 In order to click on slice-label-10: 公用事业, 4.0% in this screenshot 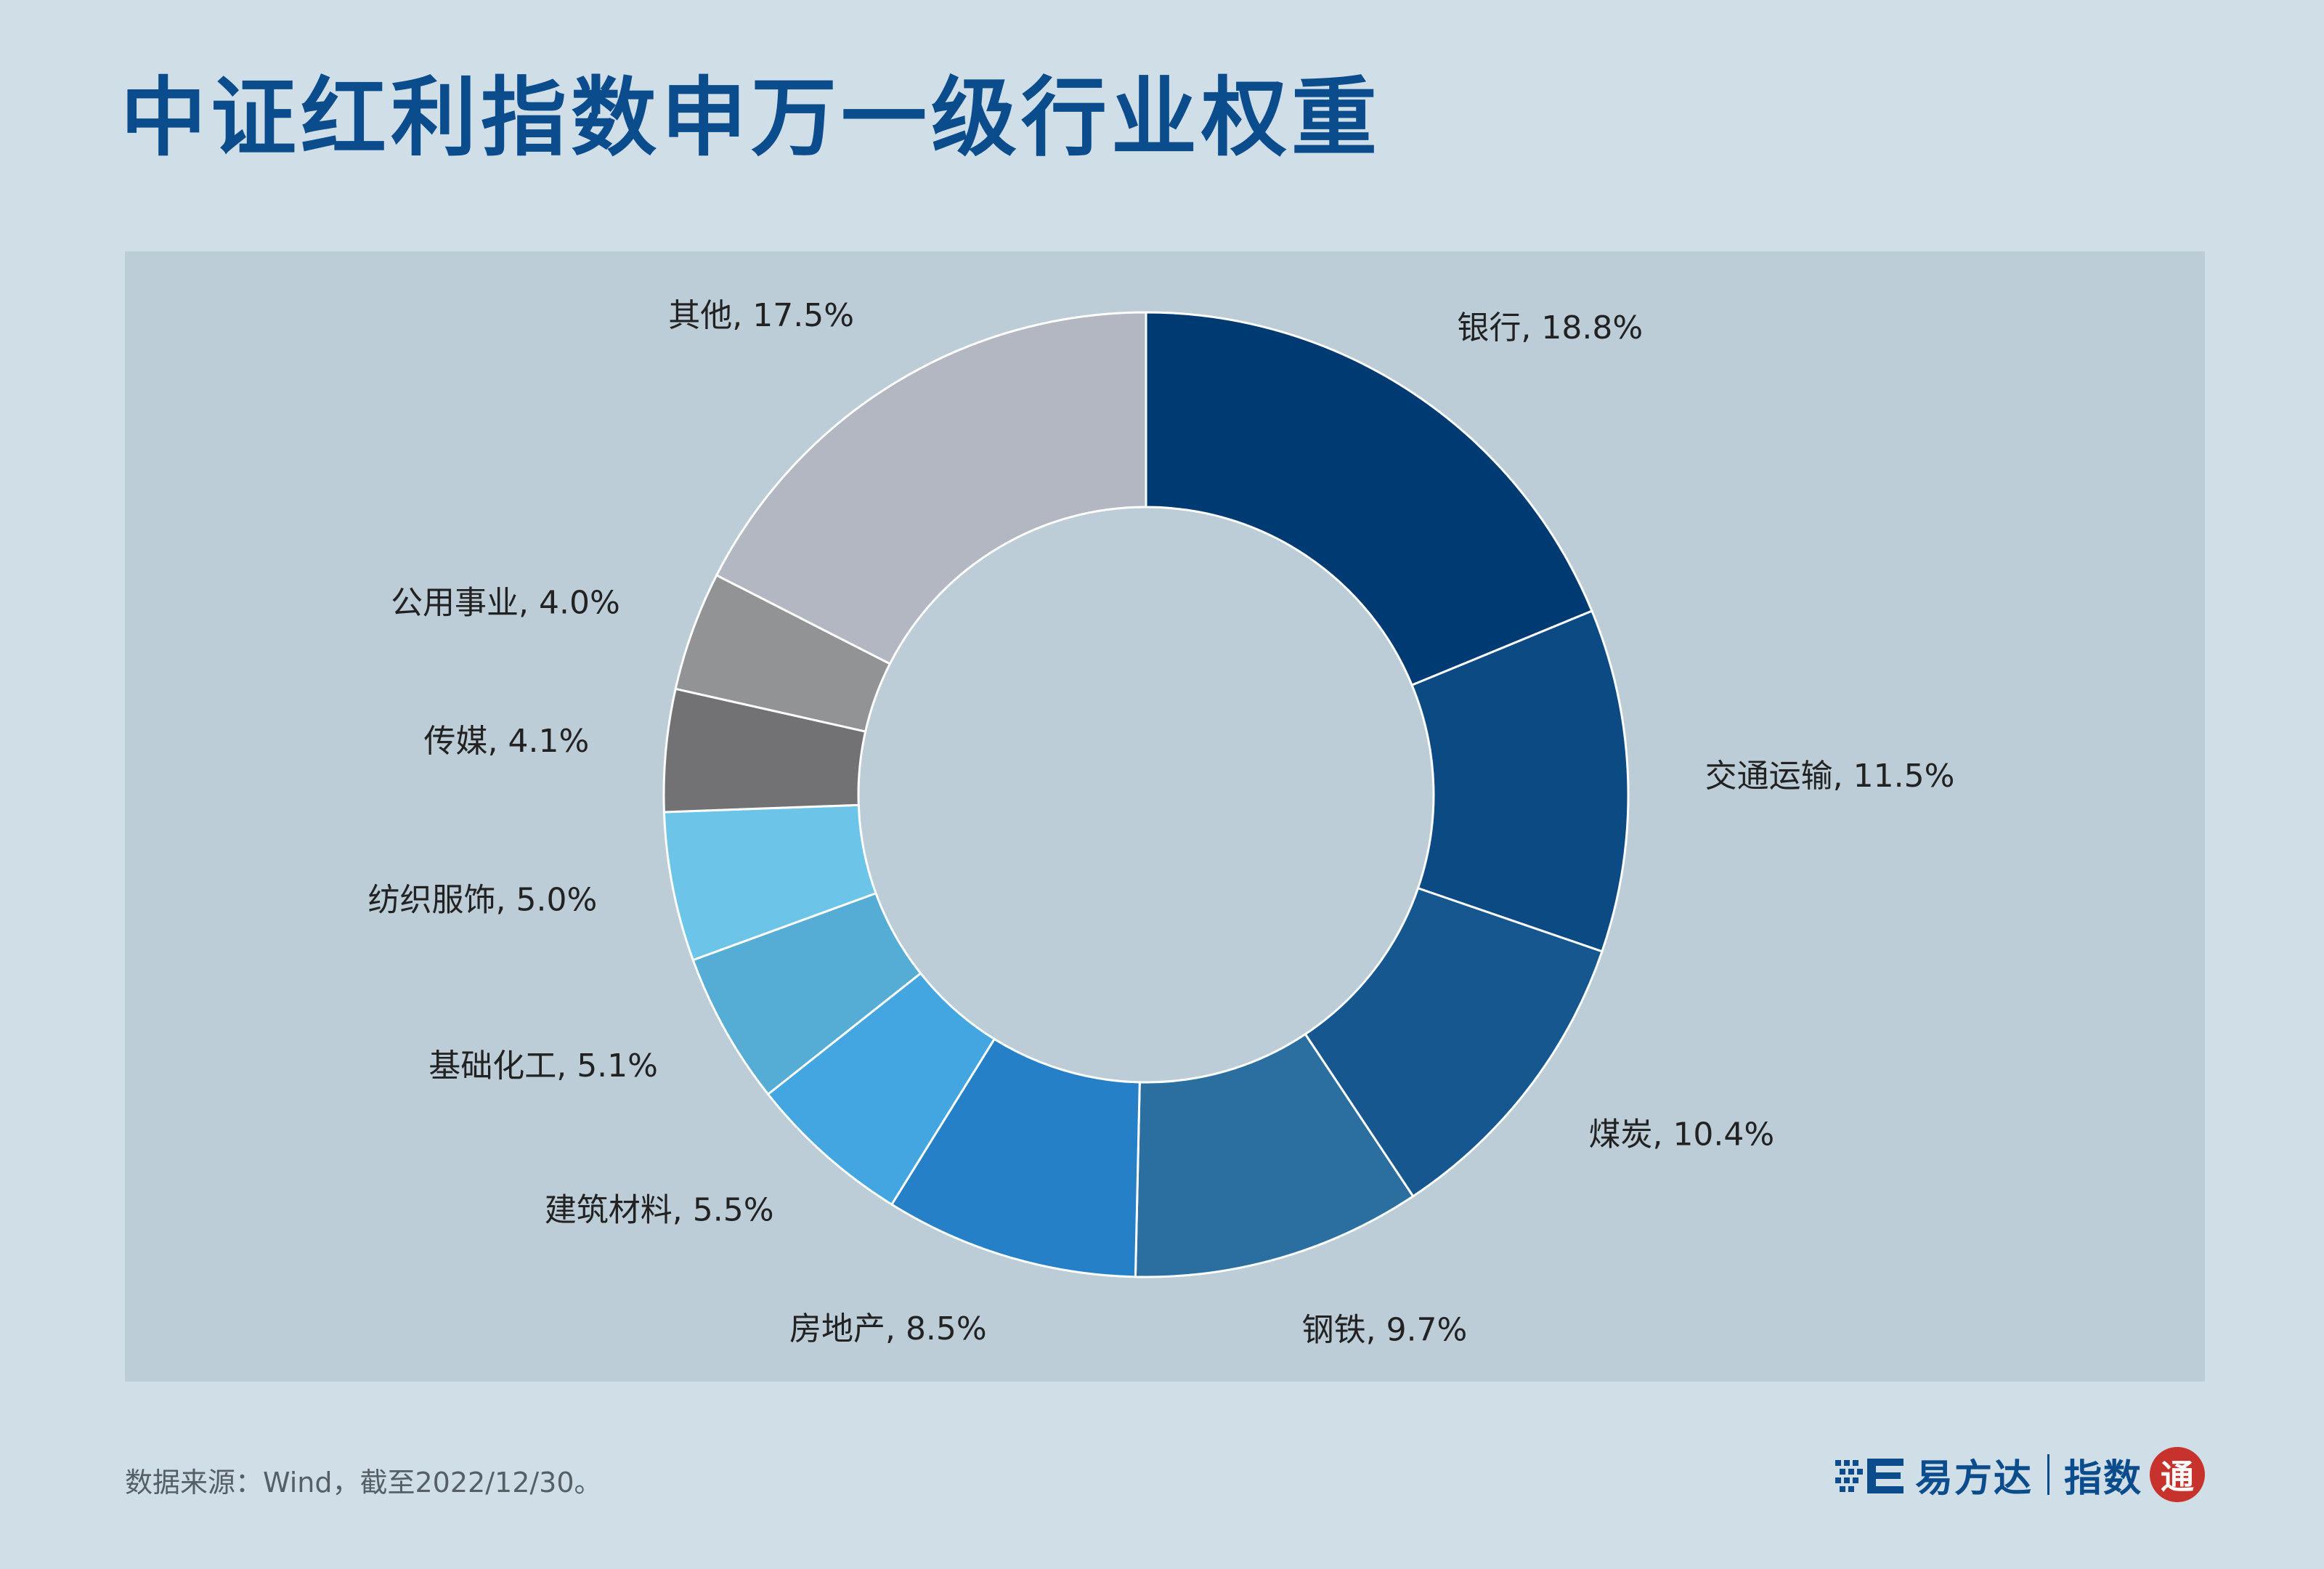, I will do `click(505, 602)`.